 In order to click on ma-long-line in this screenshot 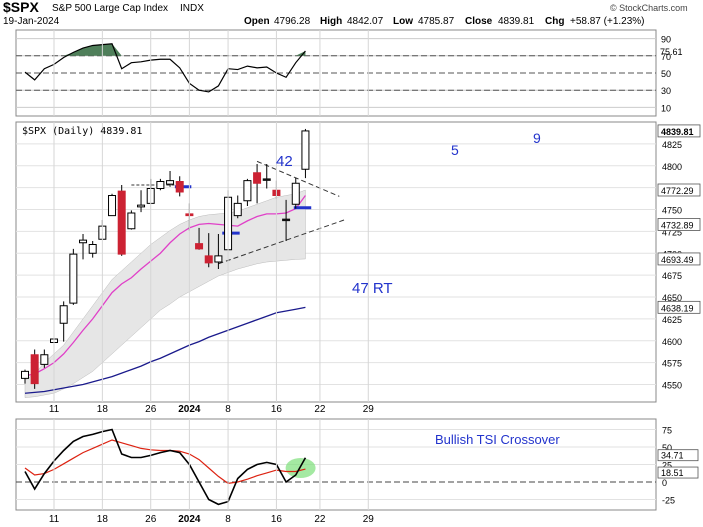, I will do `click(165, 350)`.